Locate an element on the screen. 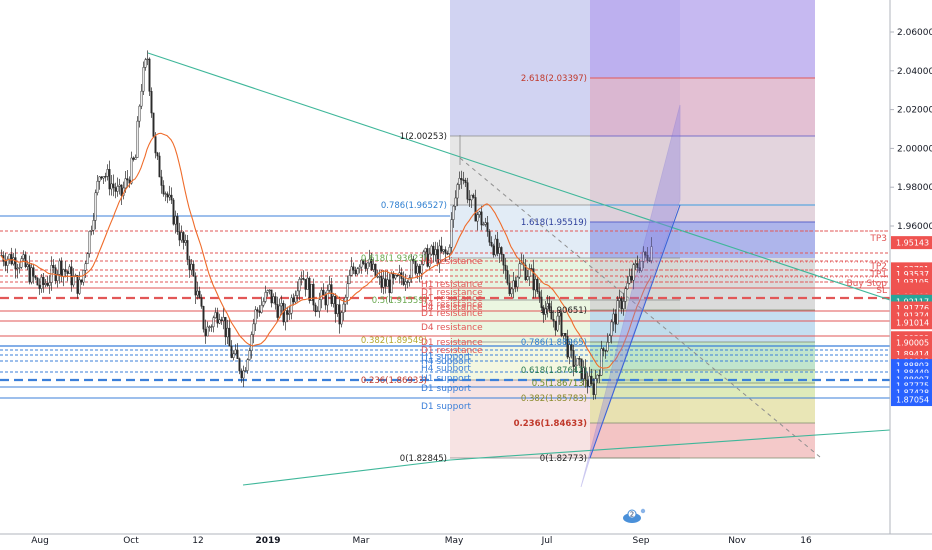  fib-left-label: 0.618(1.93623) is located at coordinates (394, 259).